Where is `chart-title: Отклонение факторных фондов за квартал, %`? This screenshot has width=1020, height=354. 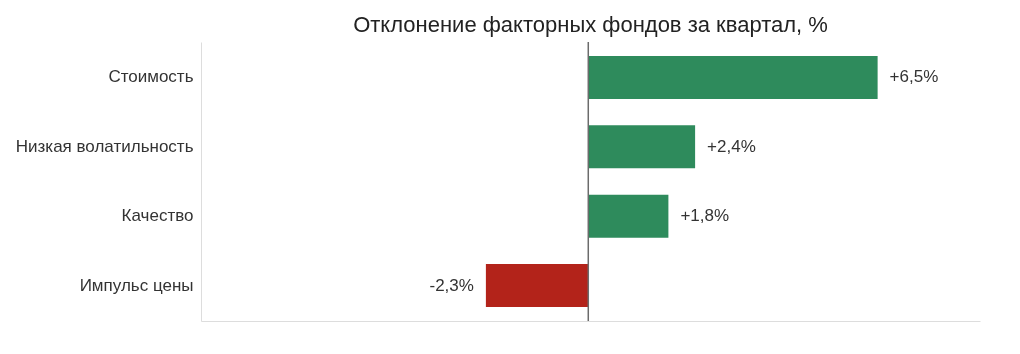
chart-title: Отклонение факторных фондов за квартал, % is located at coordinates (590, 25).